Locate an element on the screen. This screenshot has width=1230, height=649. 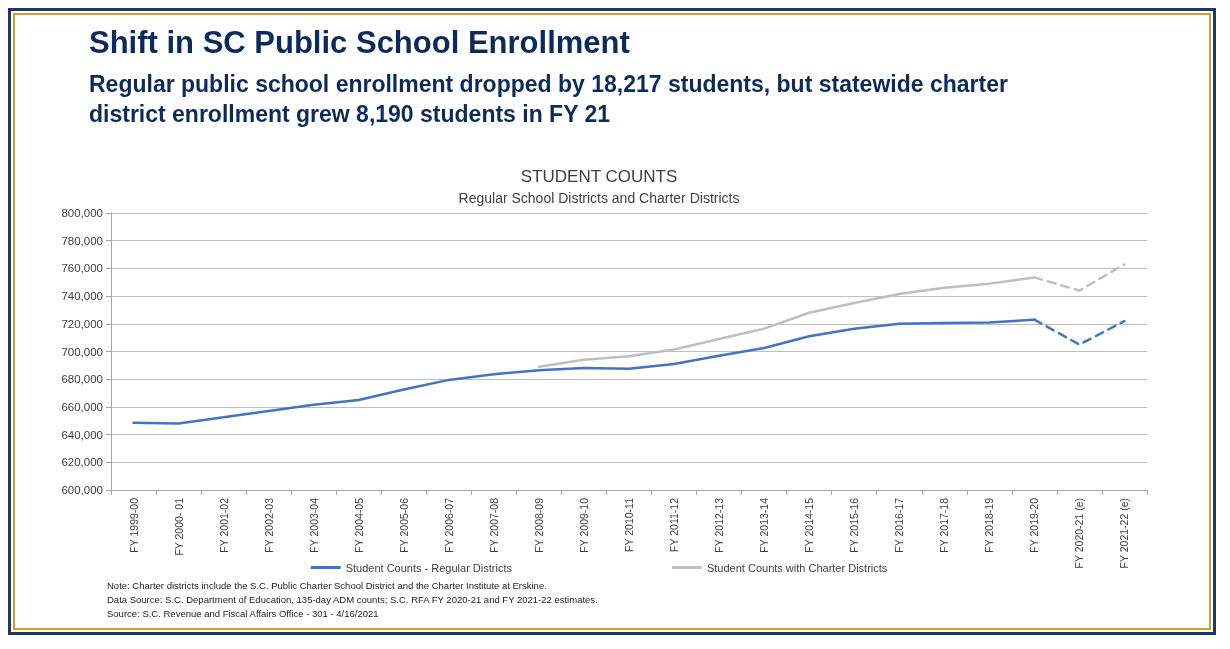
y-tick-label: 780,000 is located at coordinates (82, 240).